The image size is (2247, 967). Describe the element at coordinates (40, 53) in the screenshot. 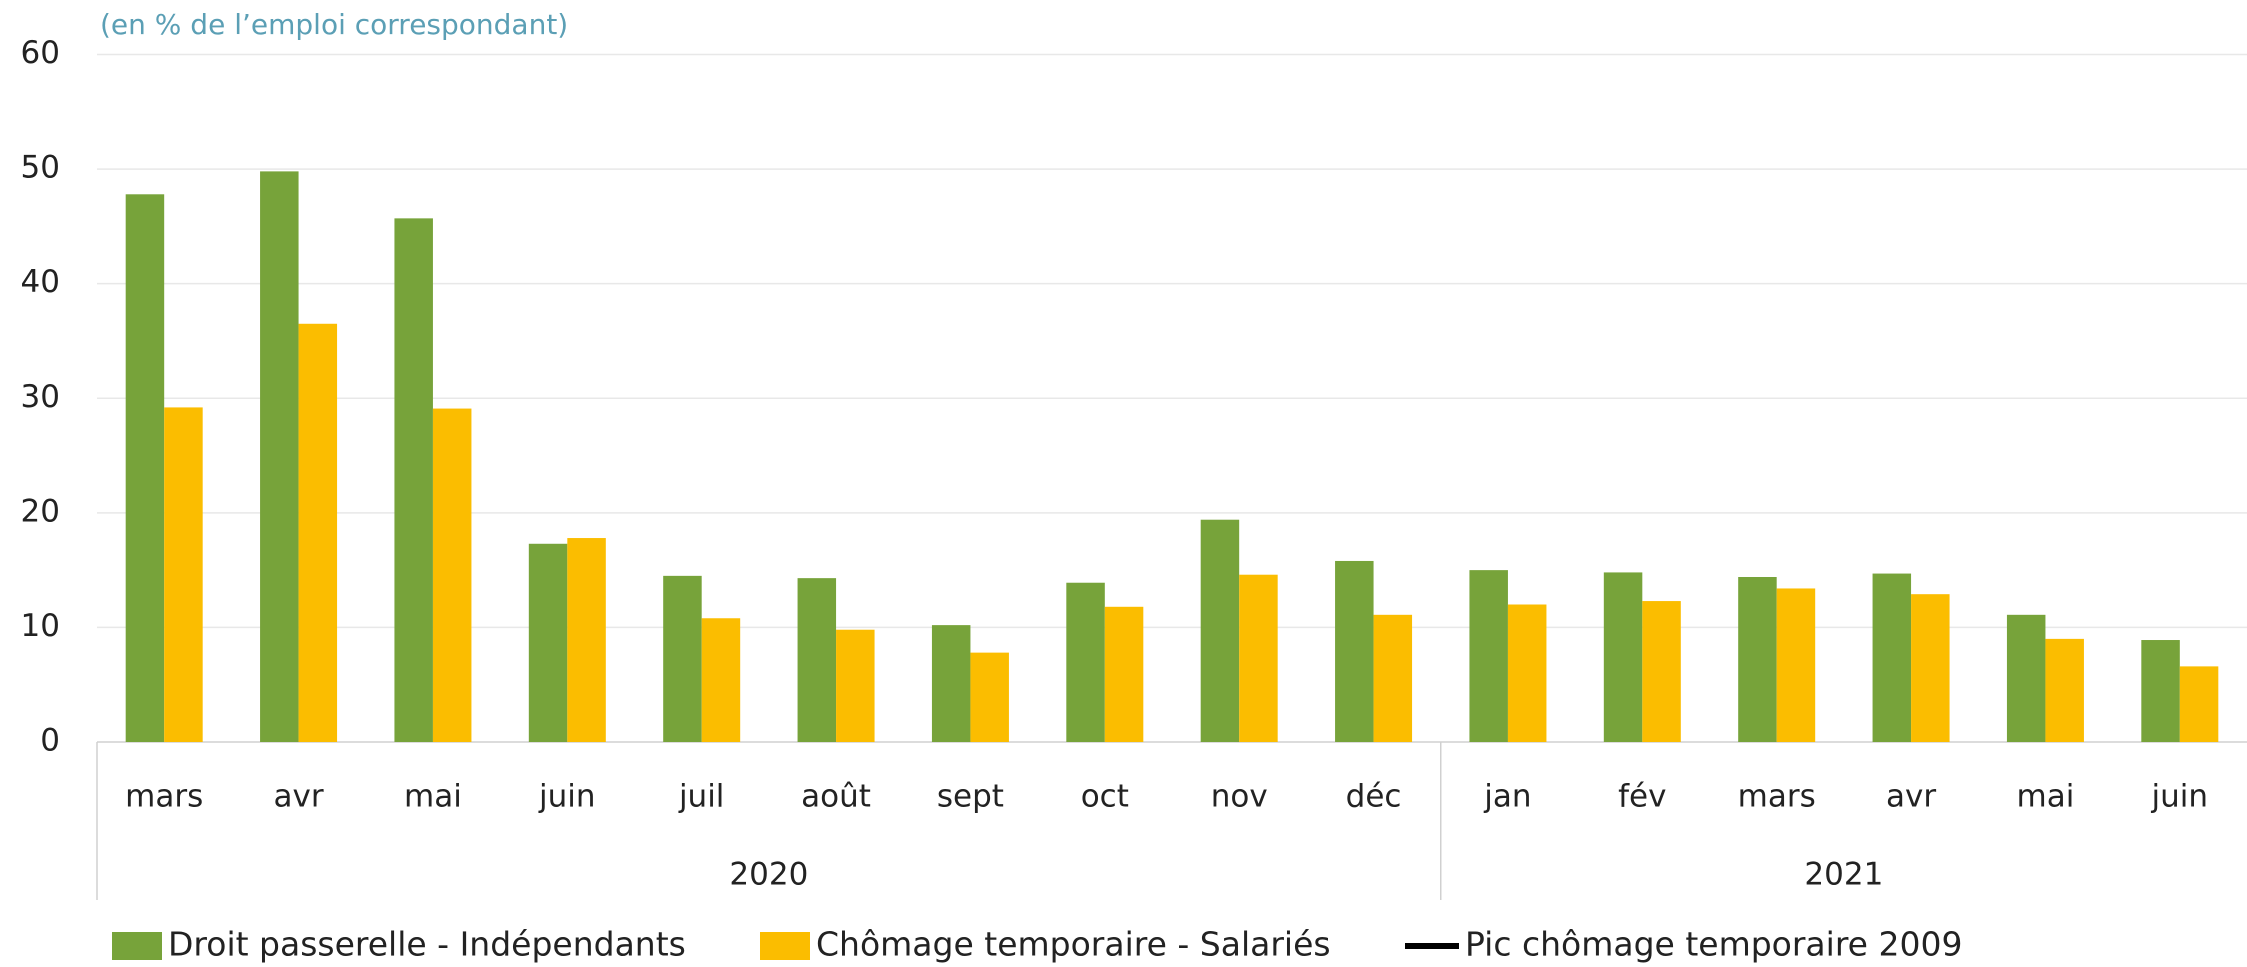

I see `y-tick-label: 60` at that location.